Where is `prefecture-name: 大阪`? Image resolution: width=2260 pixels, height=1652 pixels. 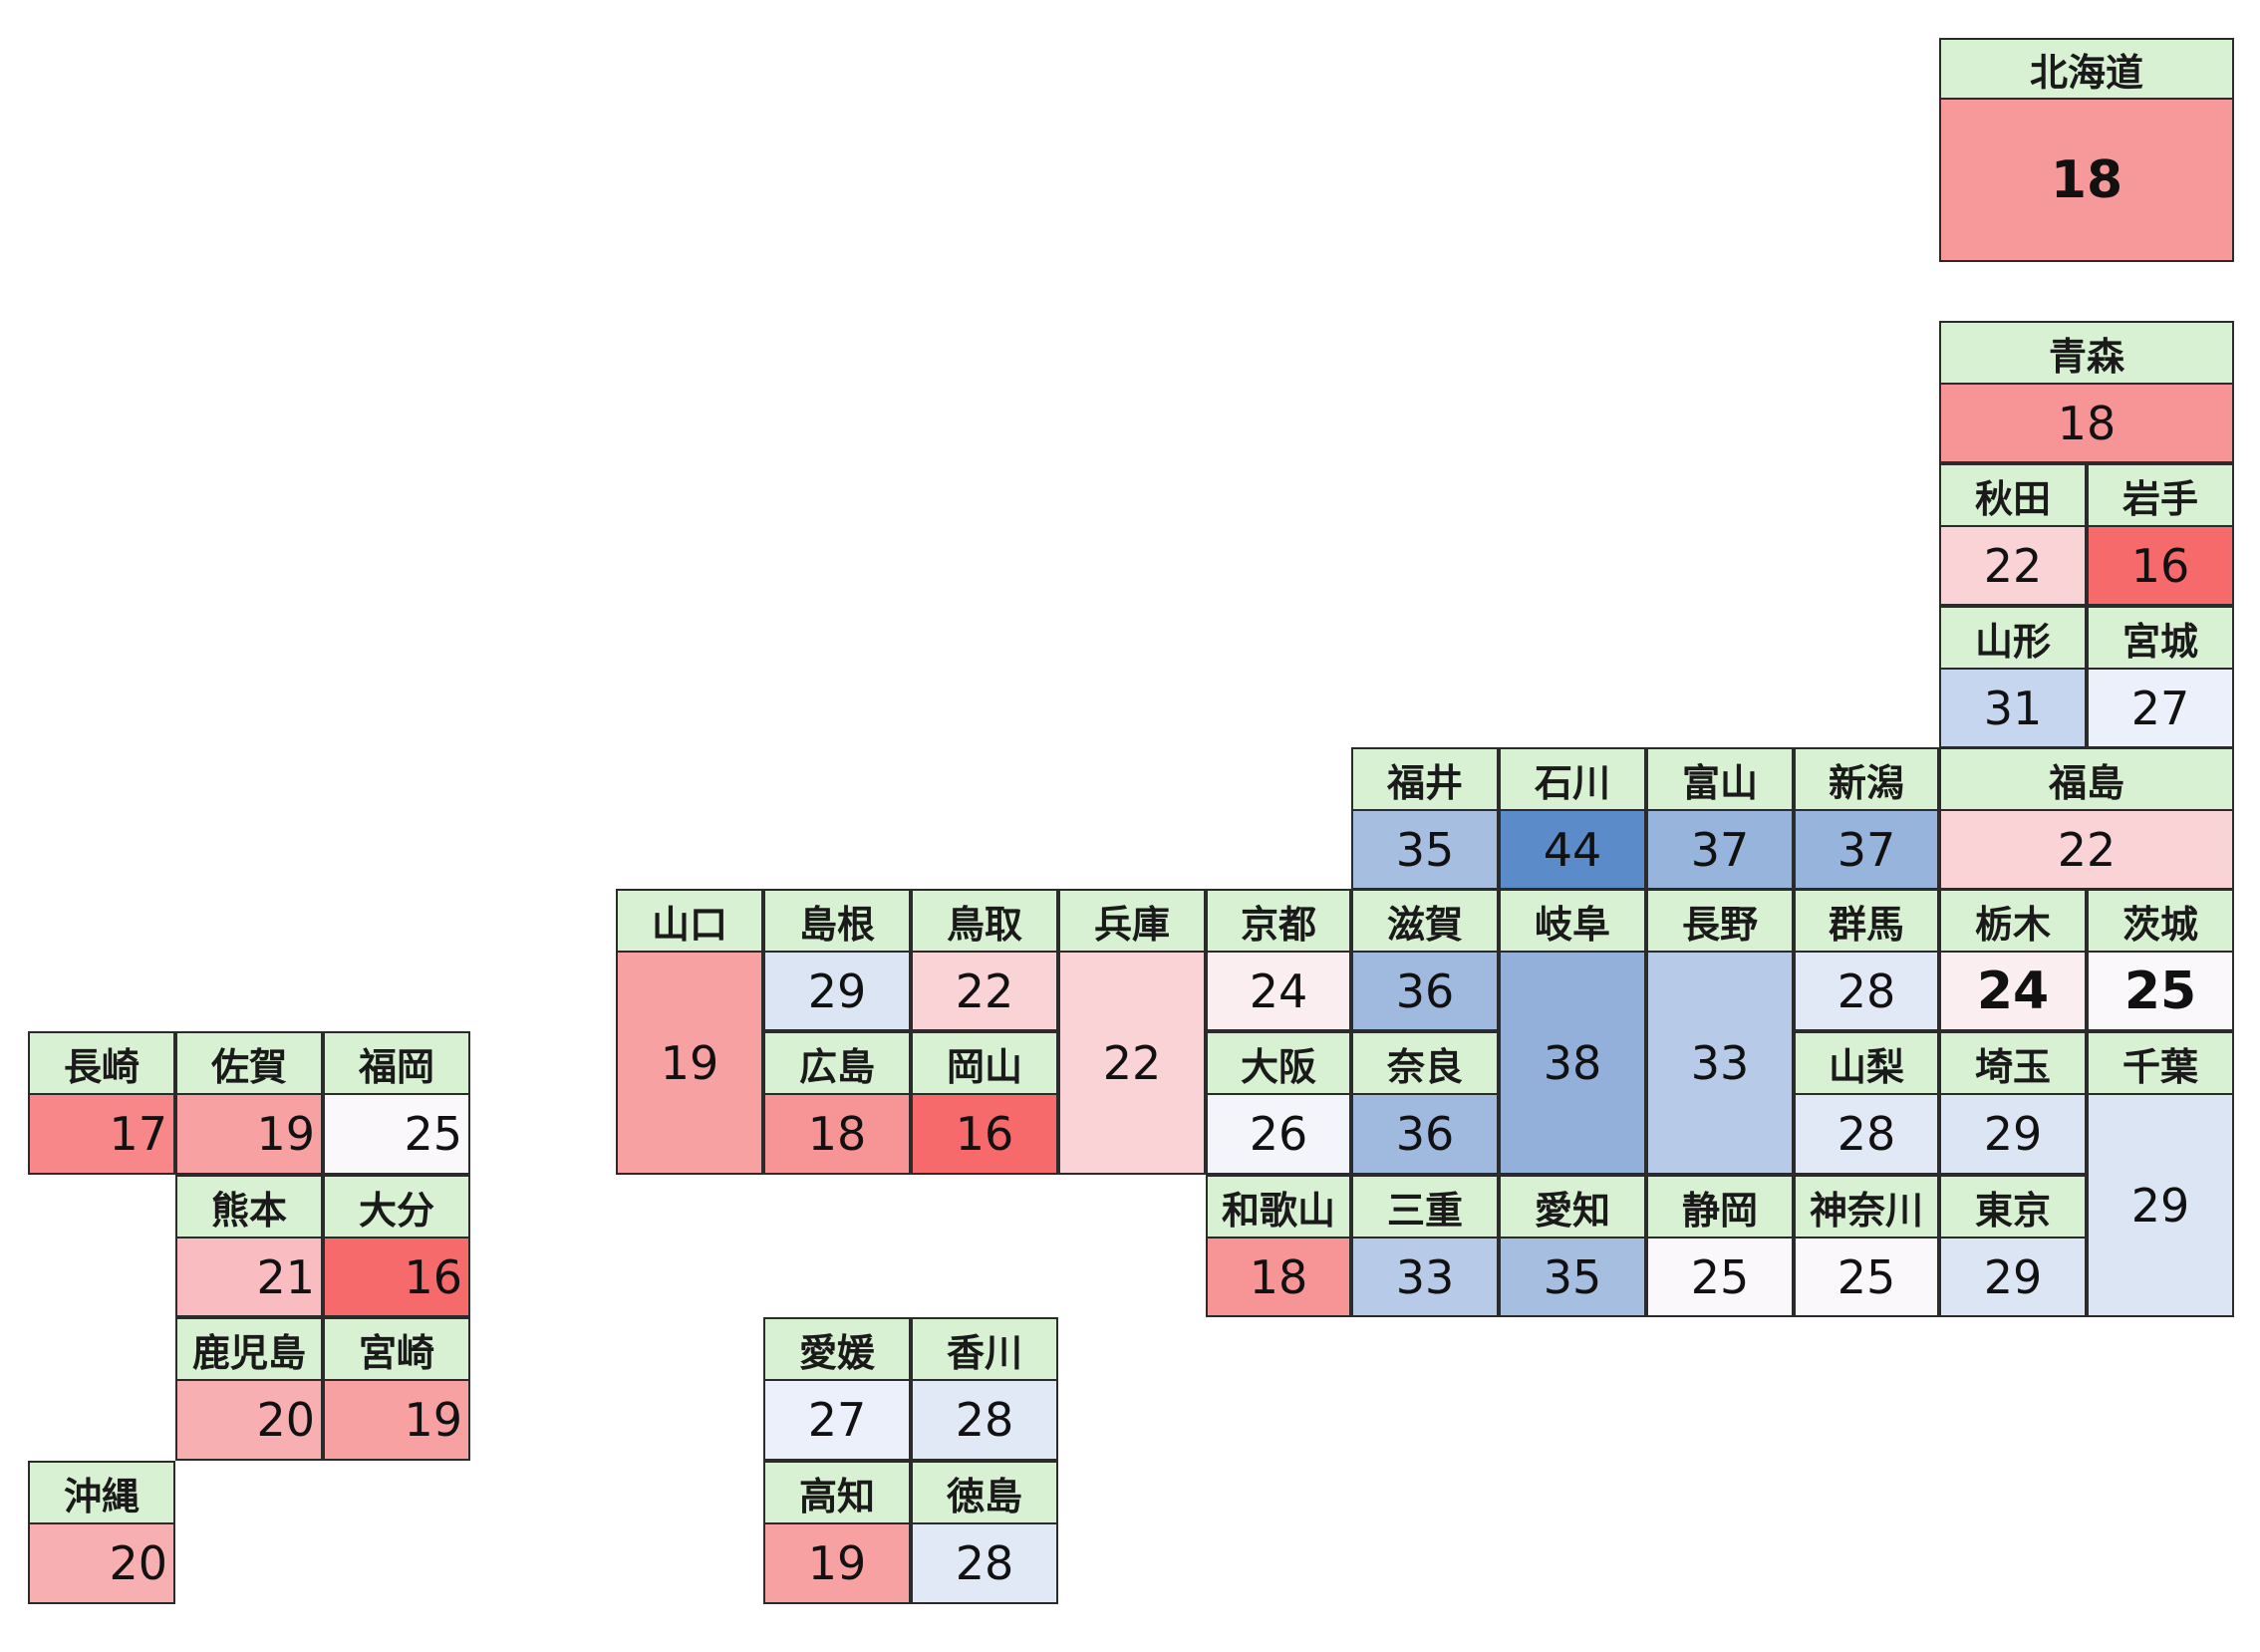 prefecture-name: 大阪 is located at coordinates (1278, 1064).